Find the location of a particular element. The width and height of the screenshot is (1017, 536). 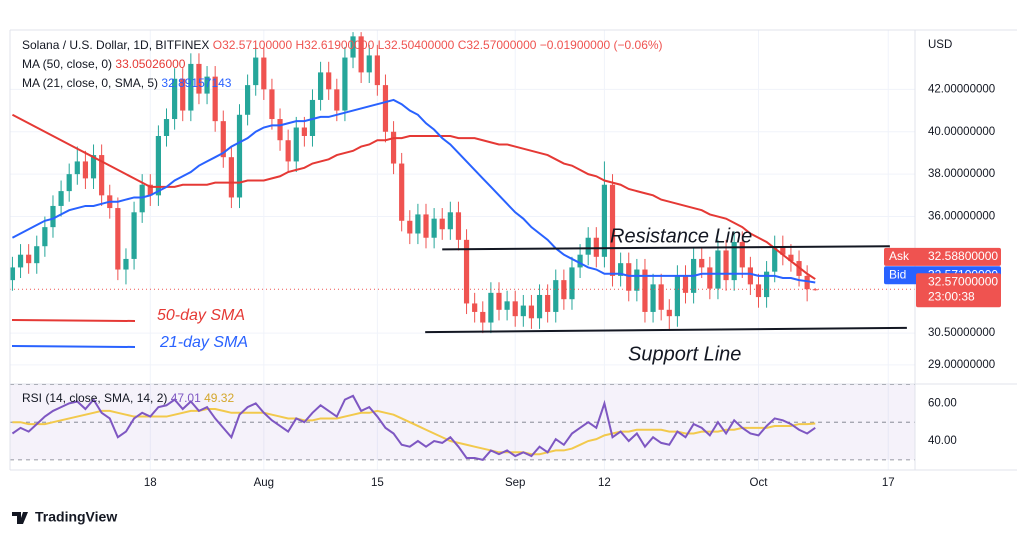

legend-ma21: MA (21, close, 0, SMA, 5) 32.89157143 is located at coordinates (127, 83).